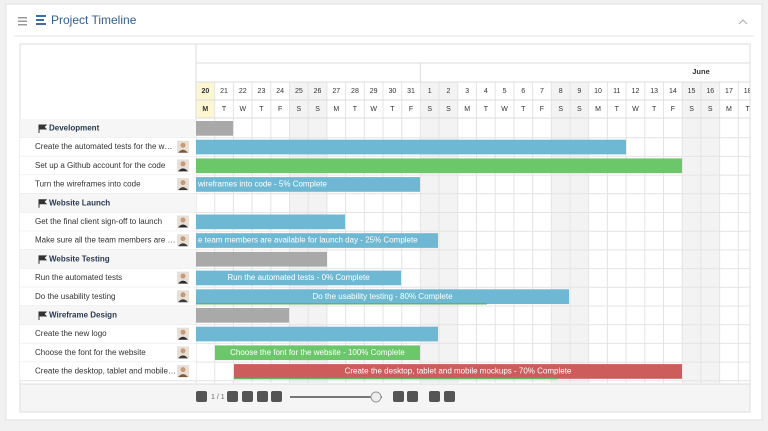 Image resolution: width=768 pixels, height=431 pixels. Describe the element at coordinates (392, 91) in the screenshot. I see `day-number: 30` at that location.